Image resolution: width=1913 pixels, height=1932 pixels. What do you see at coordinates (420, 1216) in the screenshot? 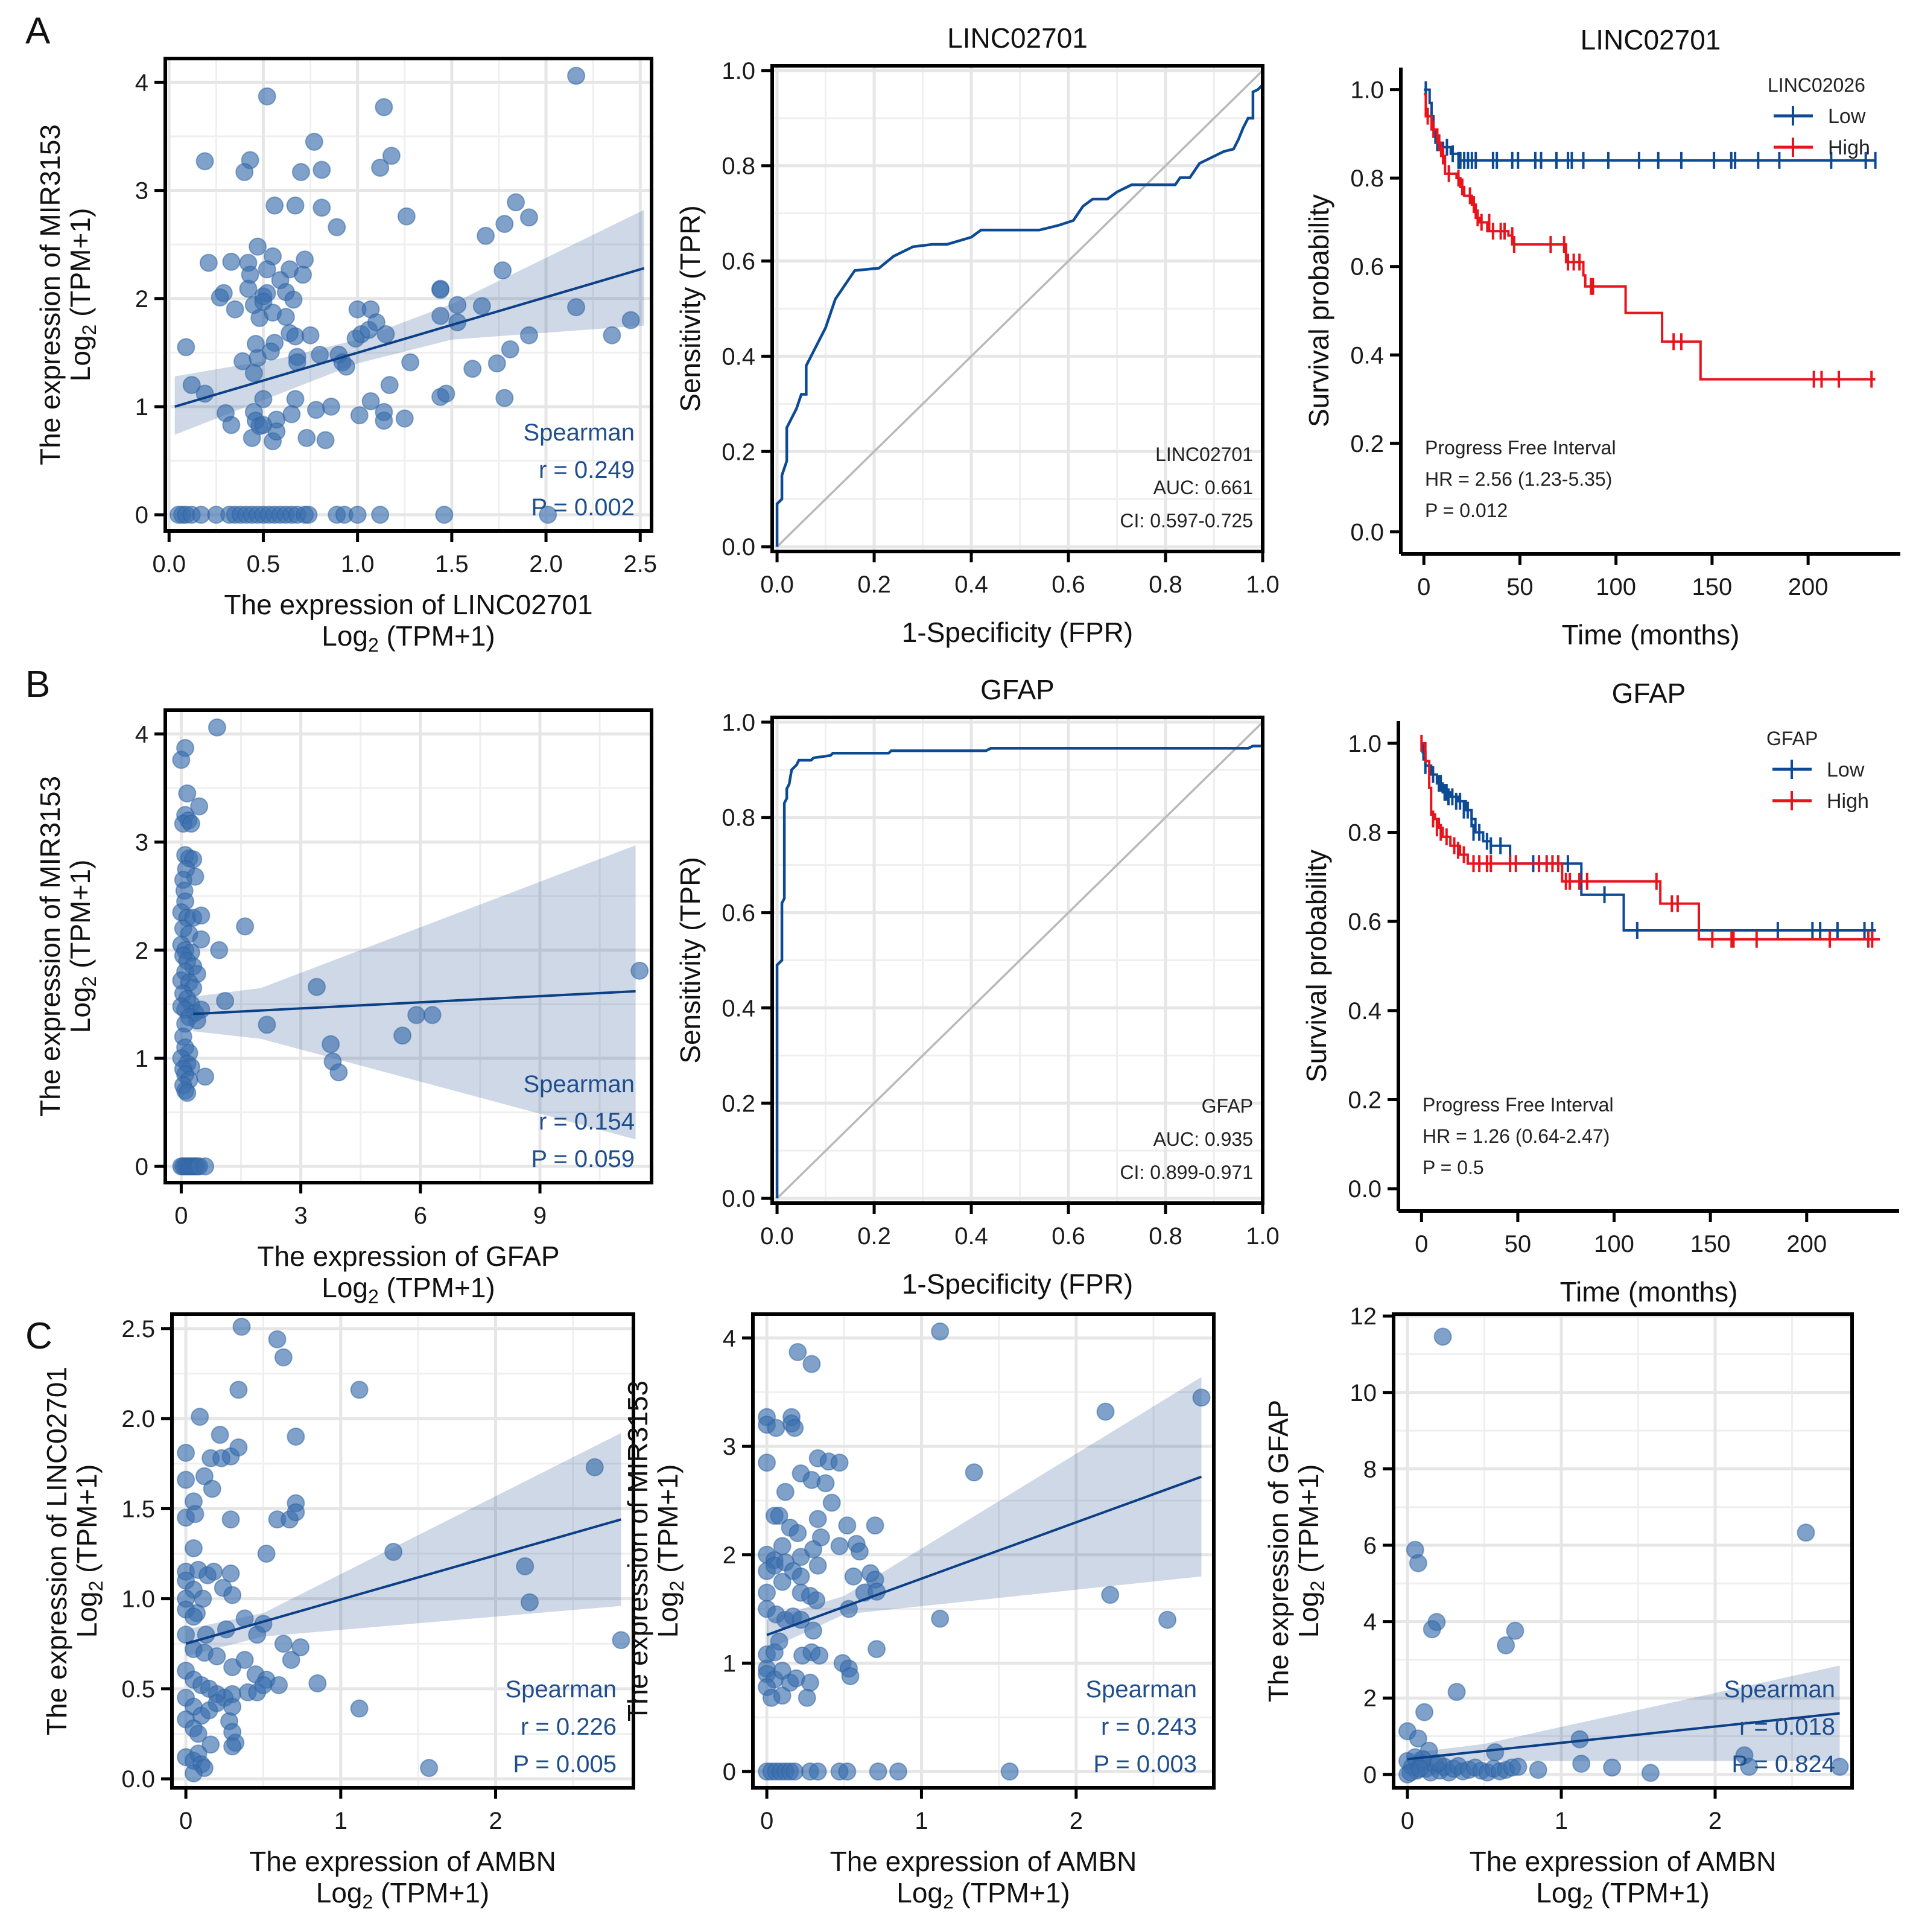
I see `x-tick-label: 6` at bounding box center [420, 1216].